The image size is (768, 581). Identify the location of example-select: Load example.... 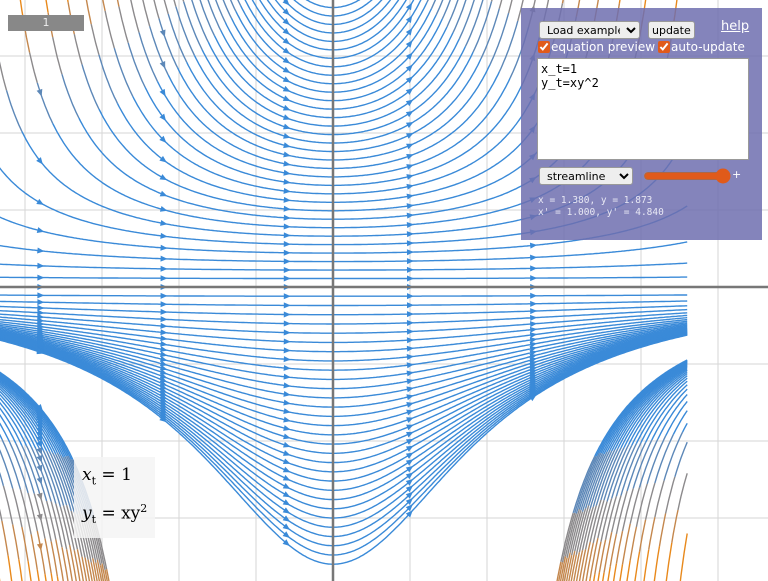
(589, 30).